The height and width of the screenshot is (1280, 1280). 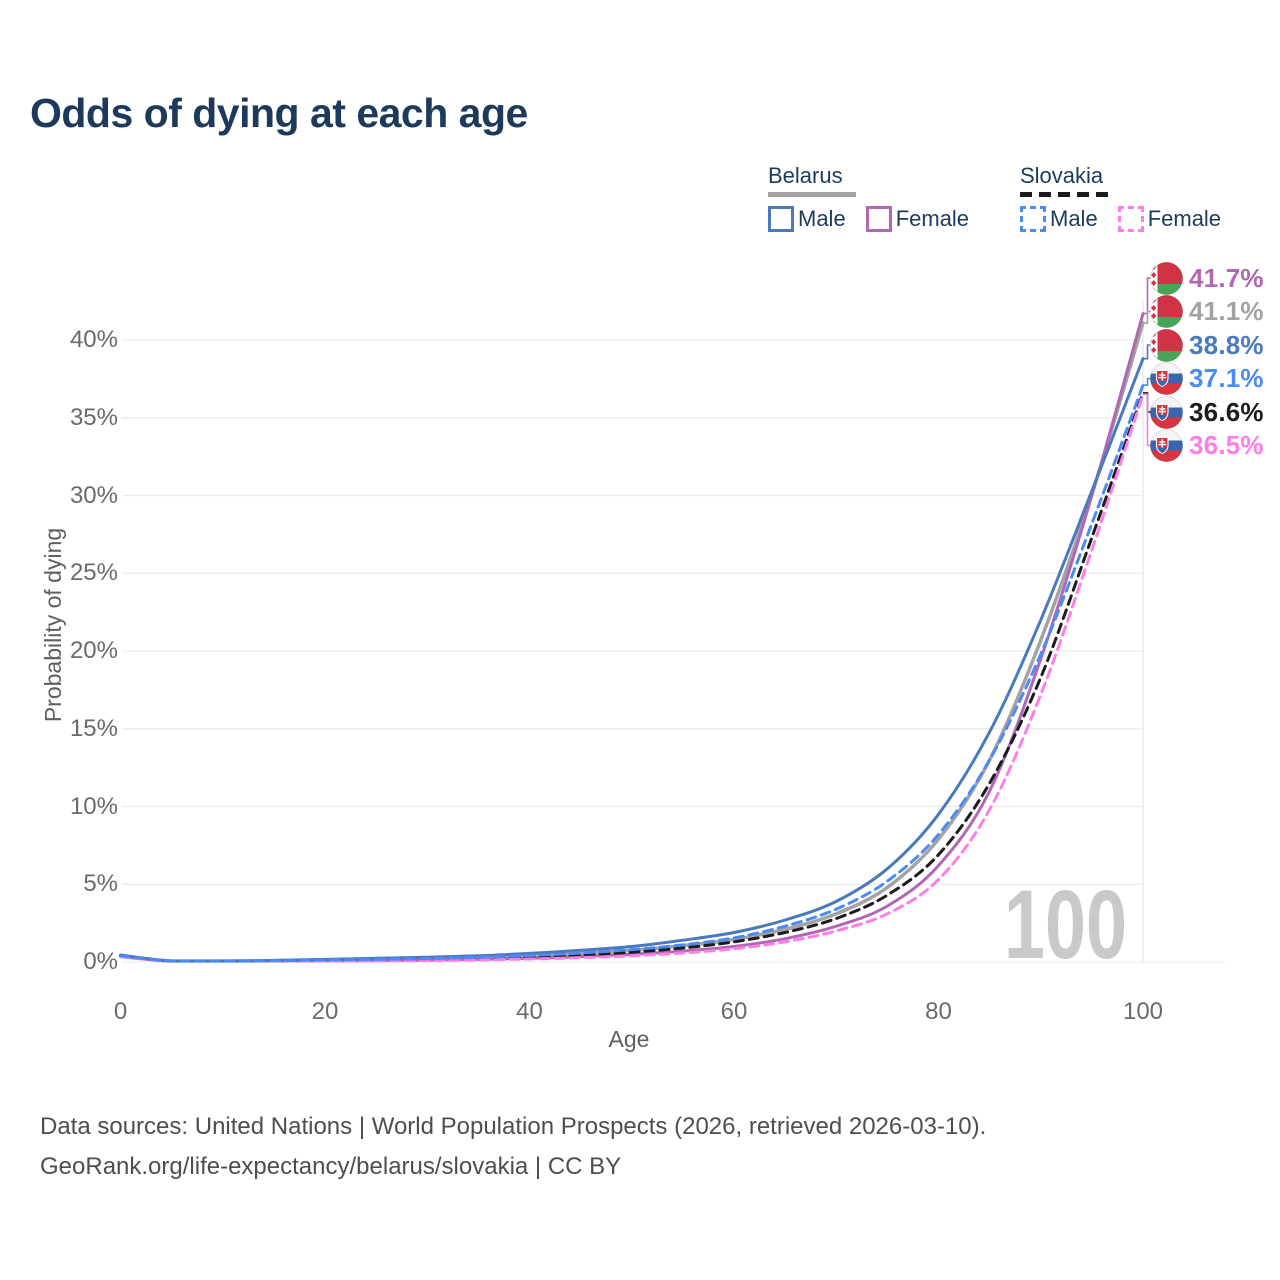 I want to click on legend-items-slovakia: Male Female, so click(x=1120, y=219).